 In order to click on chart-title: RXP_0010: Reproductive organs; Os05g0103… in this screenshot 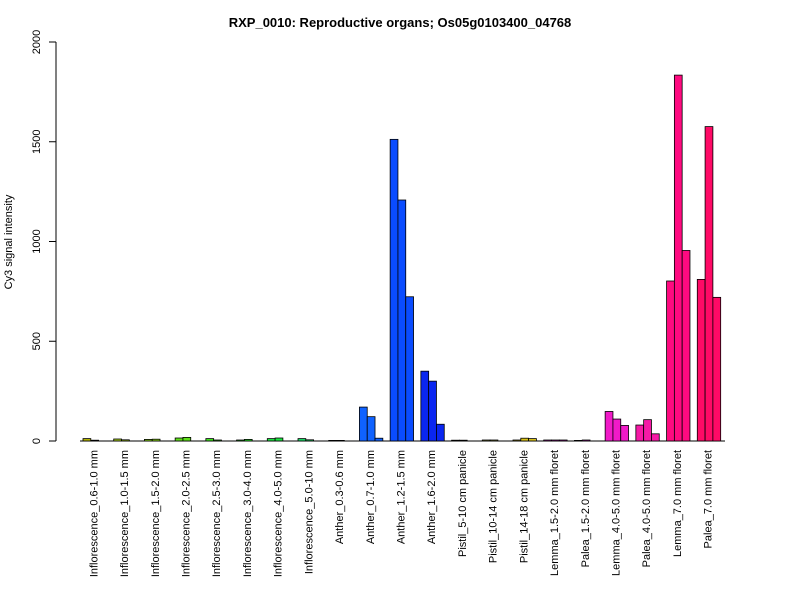, I will do `click(400, 22)`.